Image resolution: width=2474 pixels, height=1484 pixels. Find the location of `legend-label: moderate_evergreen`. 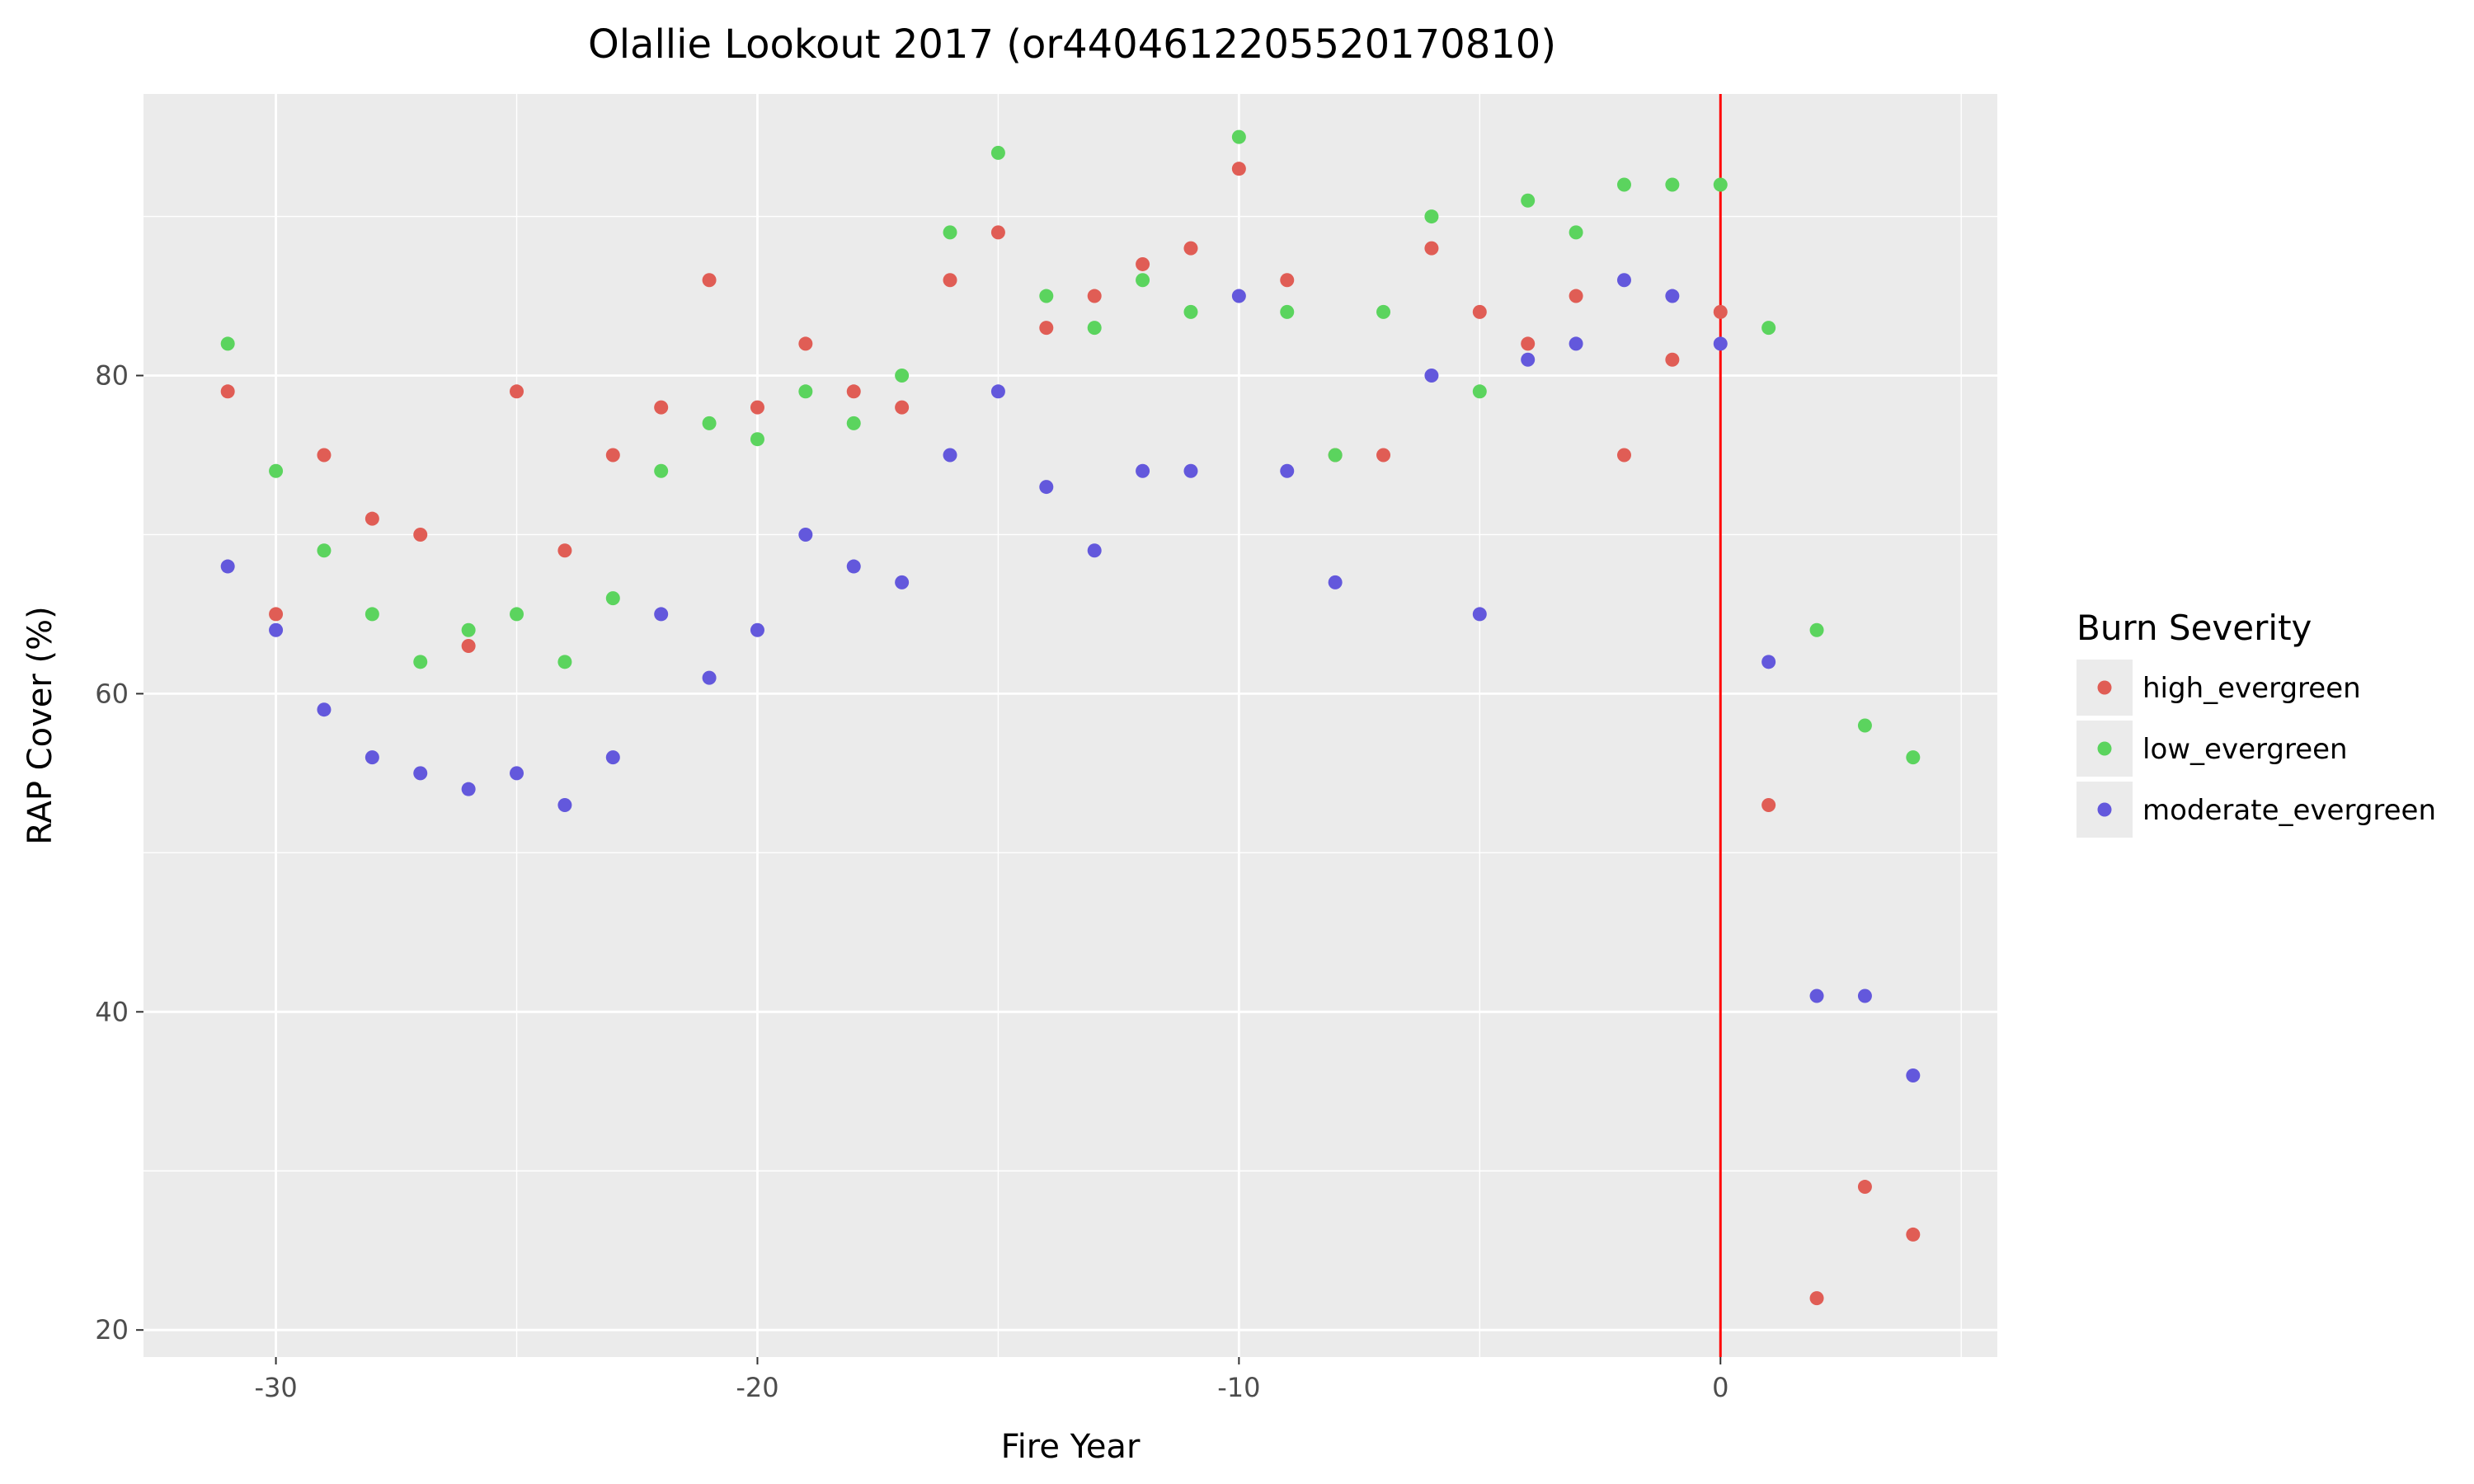

legend-label: moderate_evergreen is located at coordinates (2289, 810).